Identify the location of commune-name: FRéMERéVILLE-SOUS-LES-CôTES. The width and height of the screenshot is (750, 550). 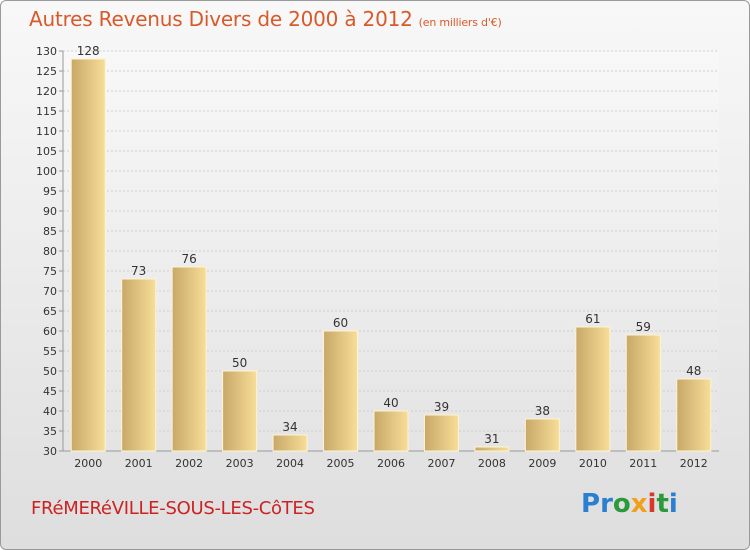
(173, 508).